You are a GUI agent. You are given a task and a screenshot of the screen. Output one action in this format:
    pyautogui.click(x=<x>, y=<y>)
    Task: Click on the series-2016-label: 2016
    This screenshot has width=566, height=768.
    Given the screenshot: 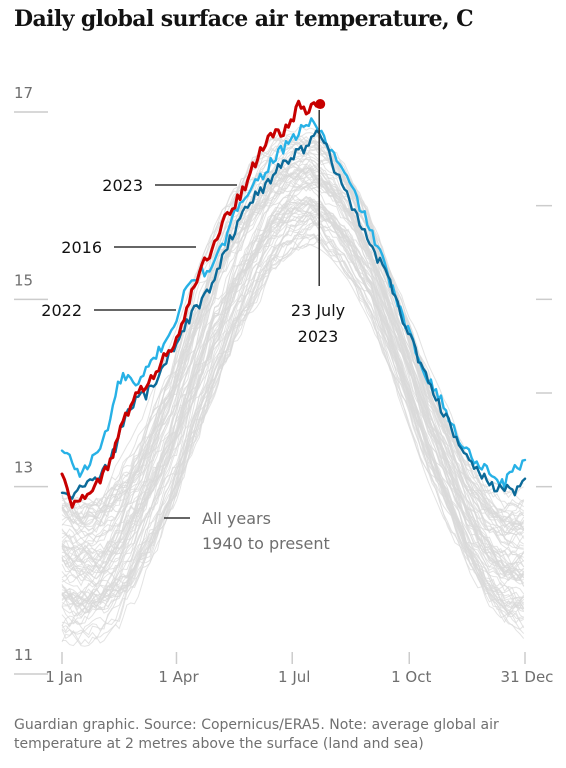 What is the action you would take?
    pyautogui.click(x=81, y=247)
    